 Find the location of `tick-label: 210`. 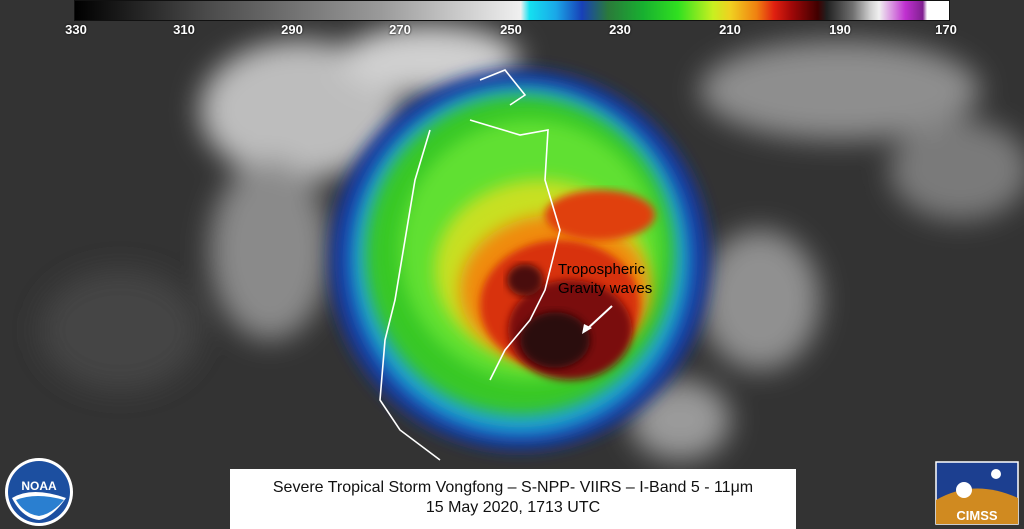

tick-label: 210 is located at coordinates (730, 29).